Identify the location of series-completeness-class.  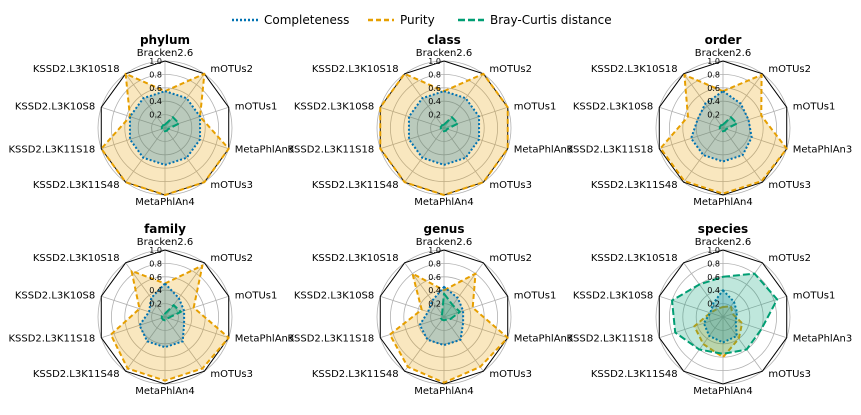
(444, 128).